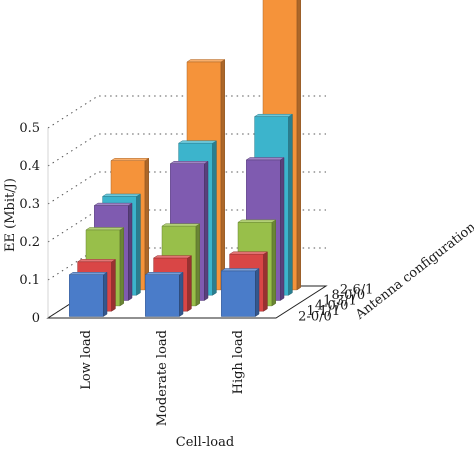 The image size is (474, 474). I want to click on series-label: 2-0/0, so click(315, 316).